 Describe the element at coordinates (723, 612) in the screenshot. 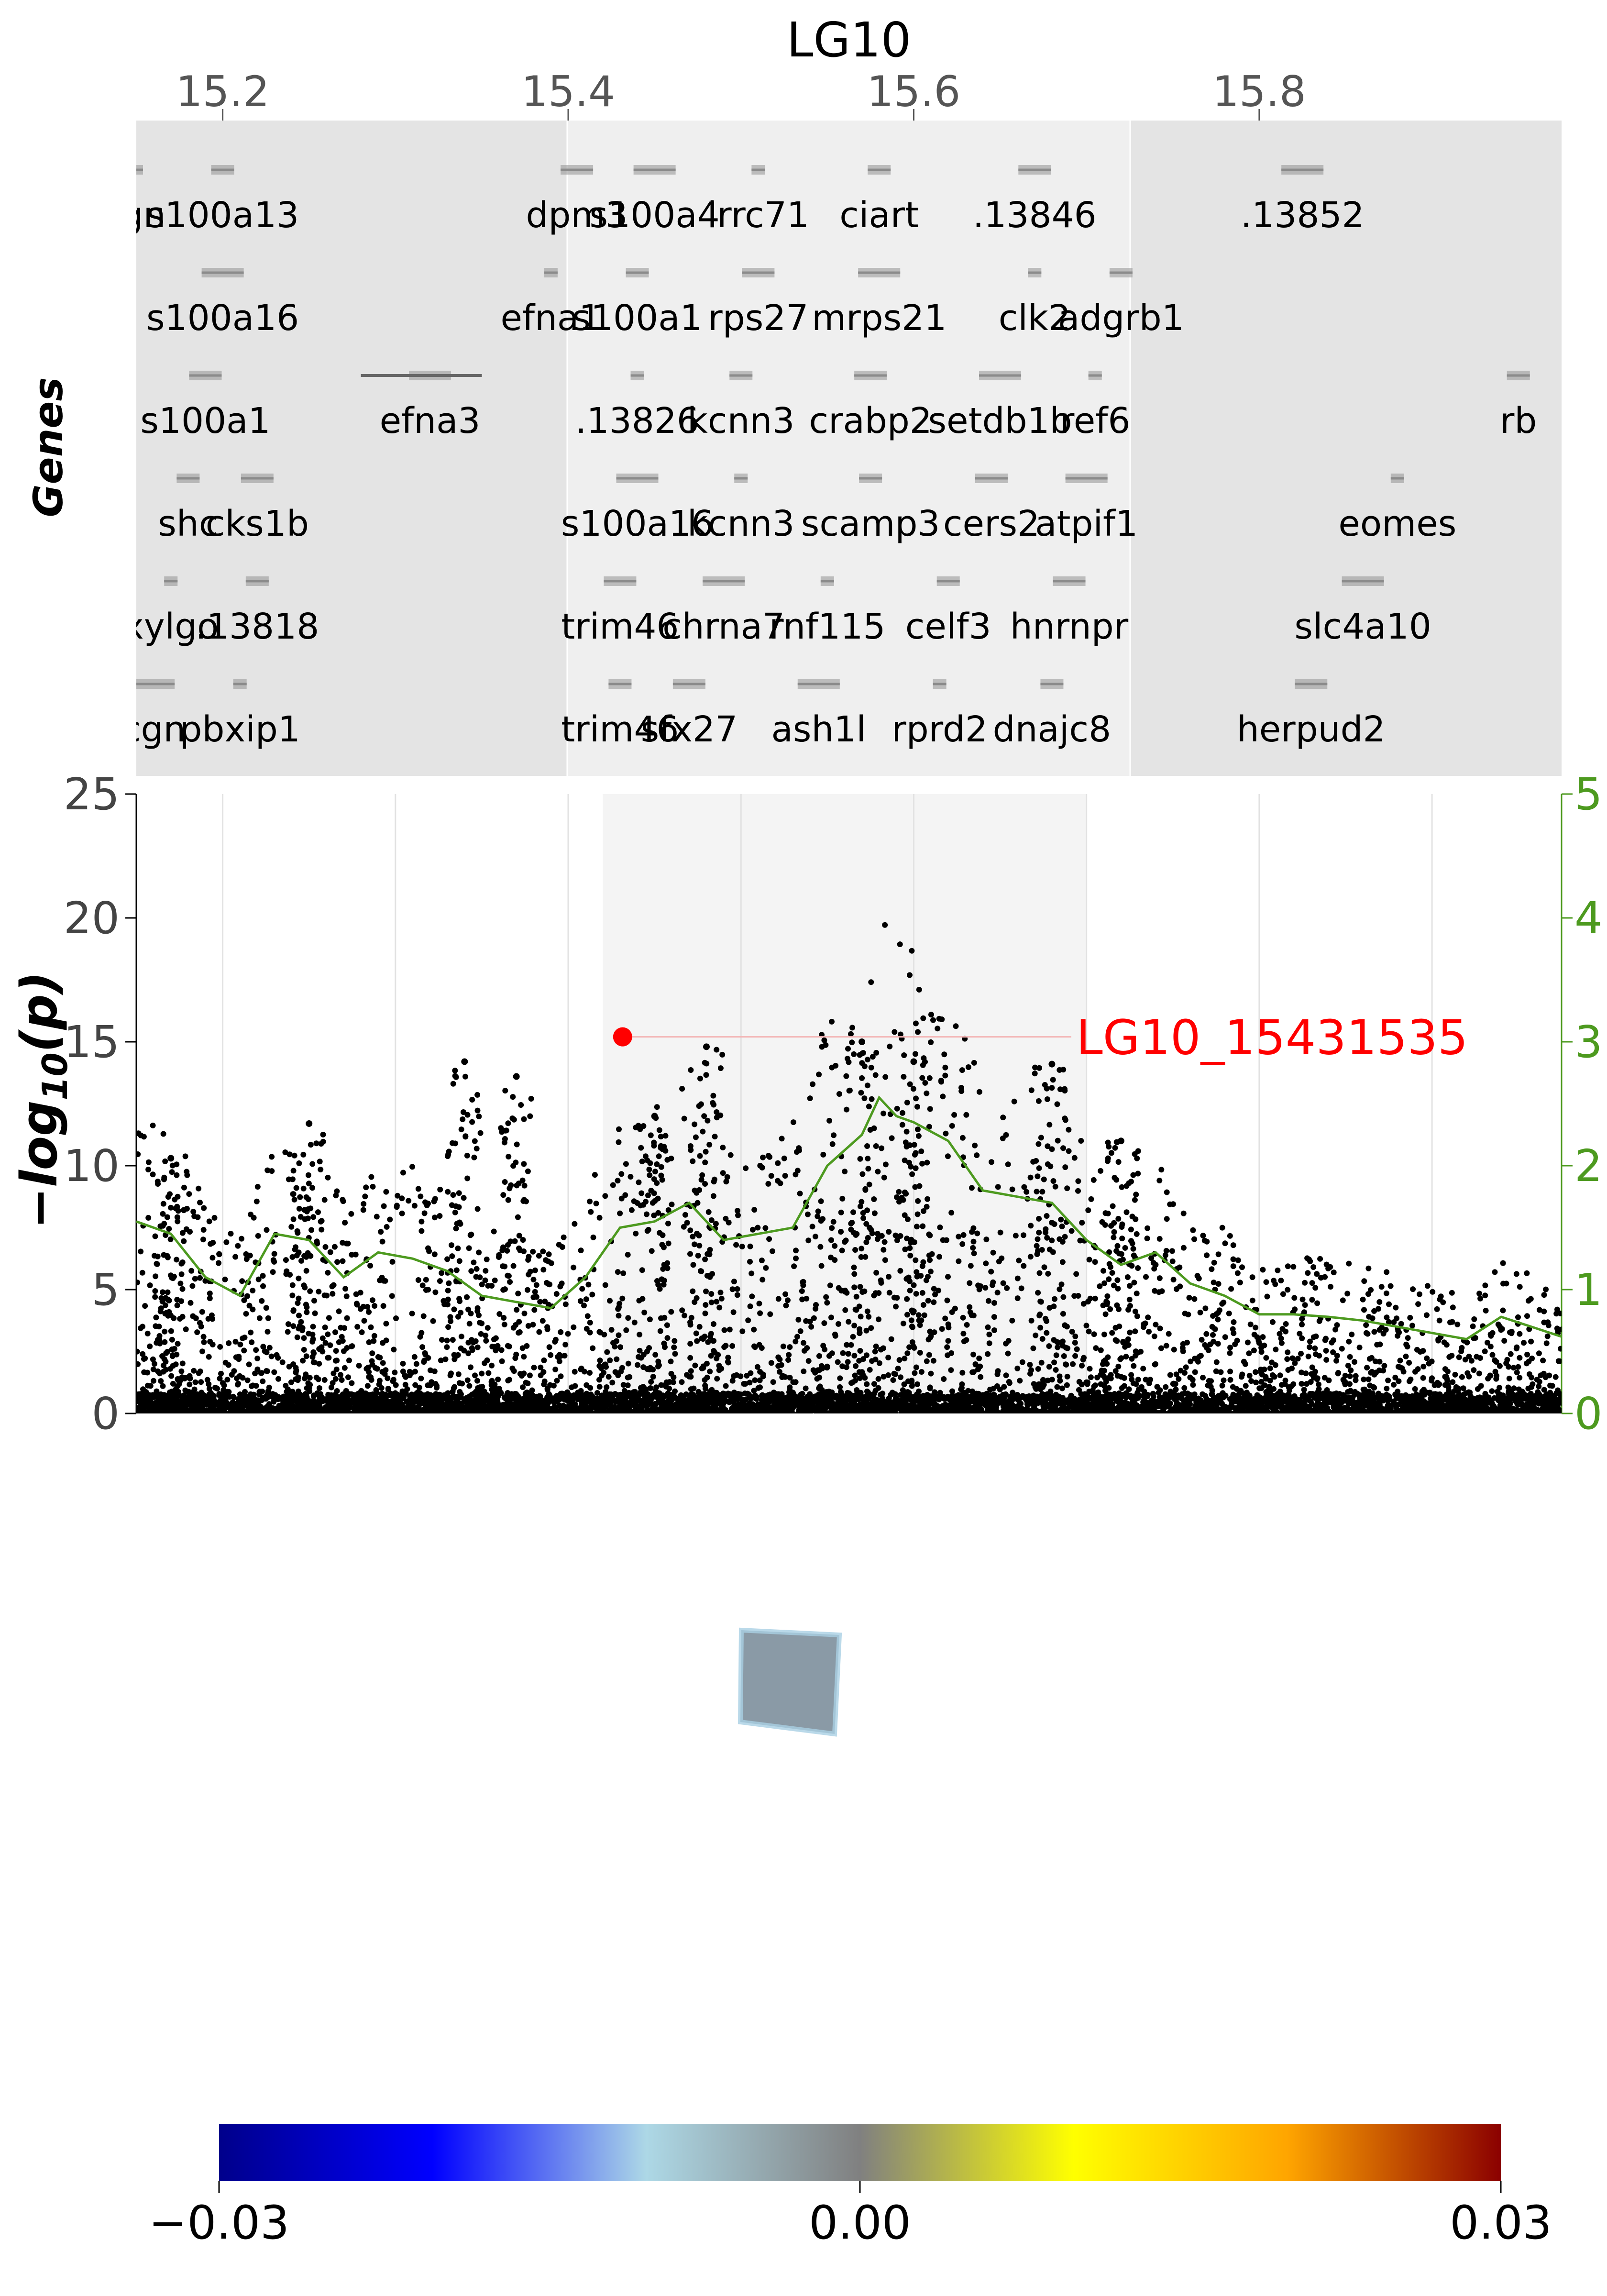

I see `gene-chrna7: chrna7` at that location.